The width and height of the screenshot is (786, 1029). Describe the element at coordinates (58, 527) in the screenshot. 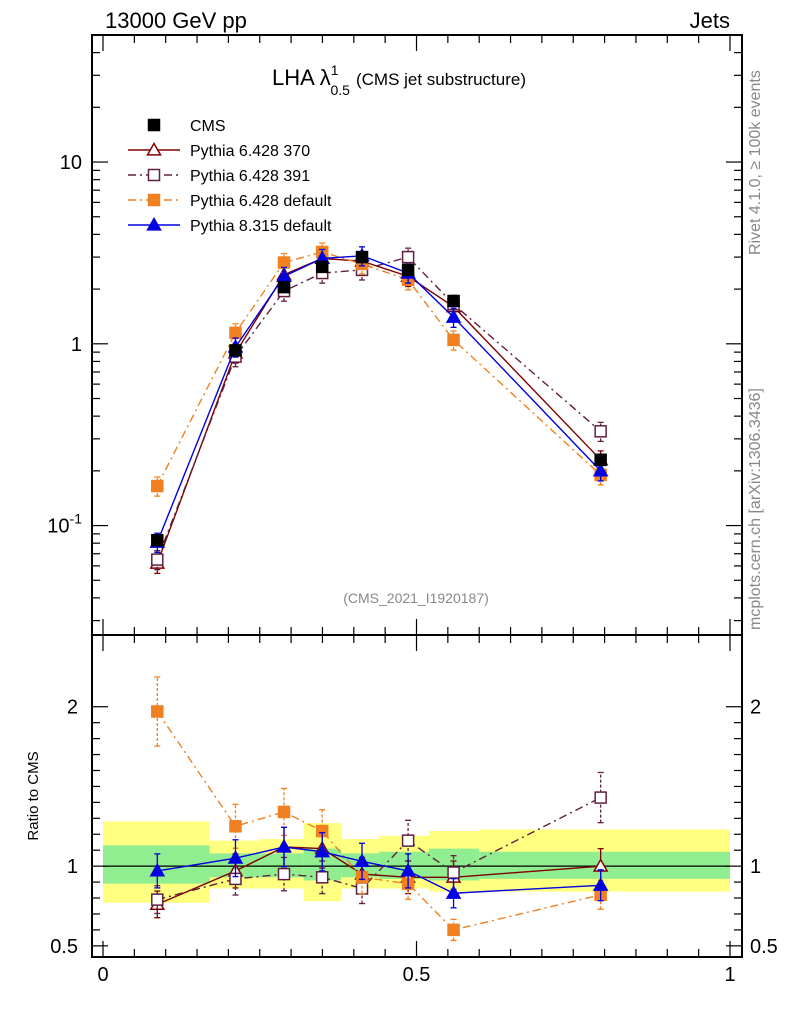

I see `main-ytick-label-base: 10` at that location.